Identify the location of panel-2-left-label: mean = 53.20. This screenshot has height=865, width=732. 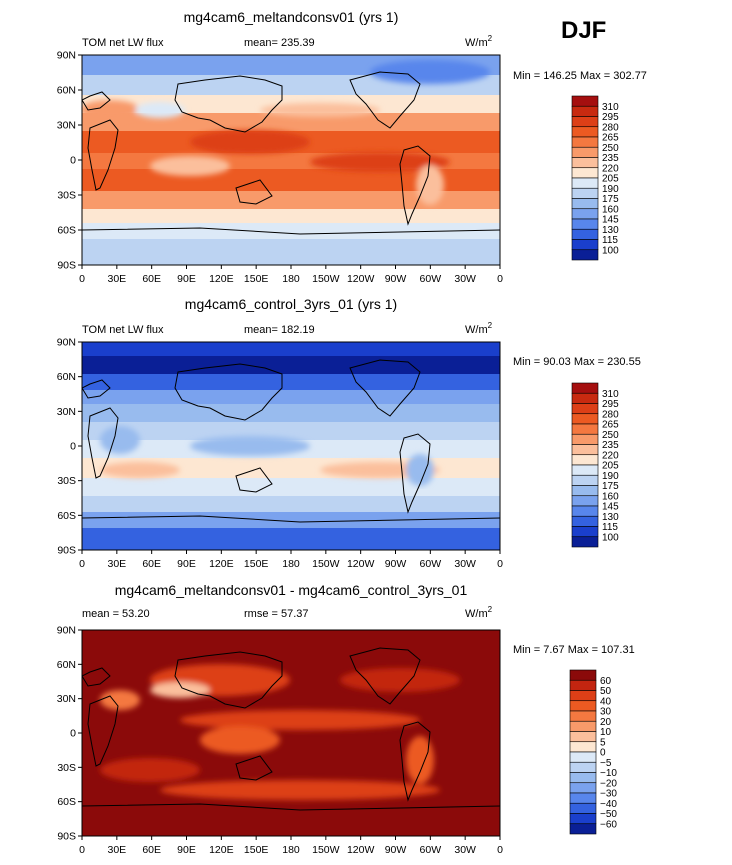
(116, 614).